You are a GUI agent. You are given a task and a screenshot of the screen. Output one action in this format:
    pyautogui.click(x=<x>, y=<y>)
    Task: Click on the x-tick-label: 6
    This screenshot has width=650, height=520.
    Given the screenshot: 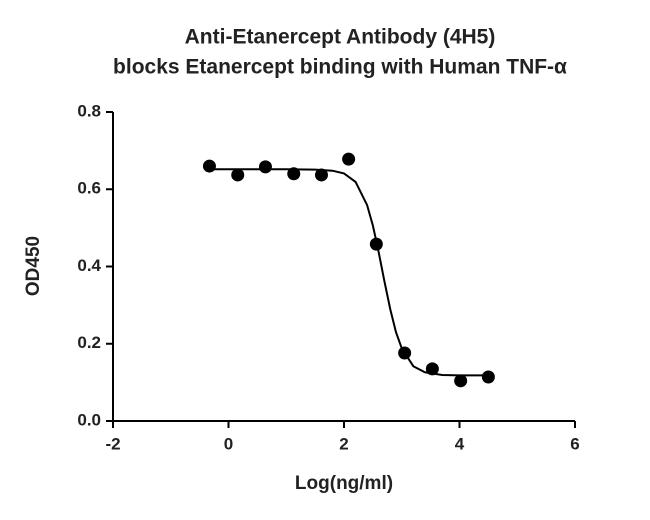 What is the action you would take?
    pyautogui.click(x=574, y=443)
    